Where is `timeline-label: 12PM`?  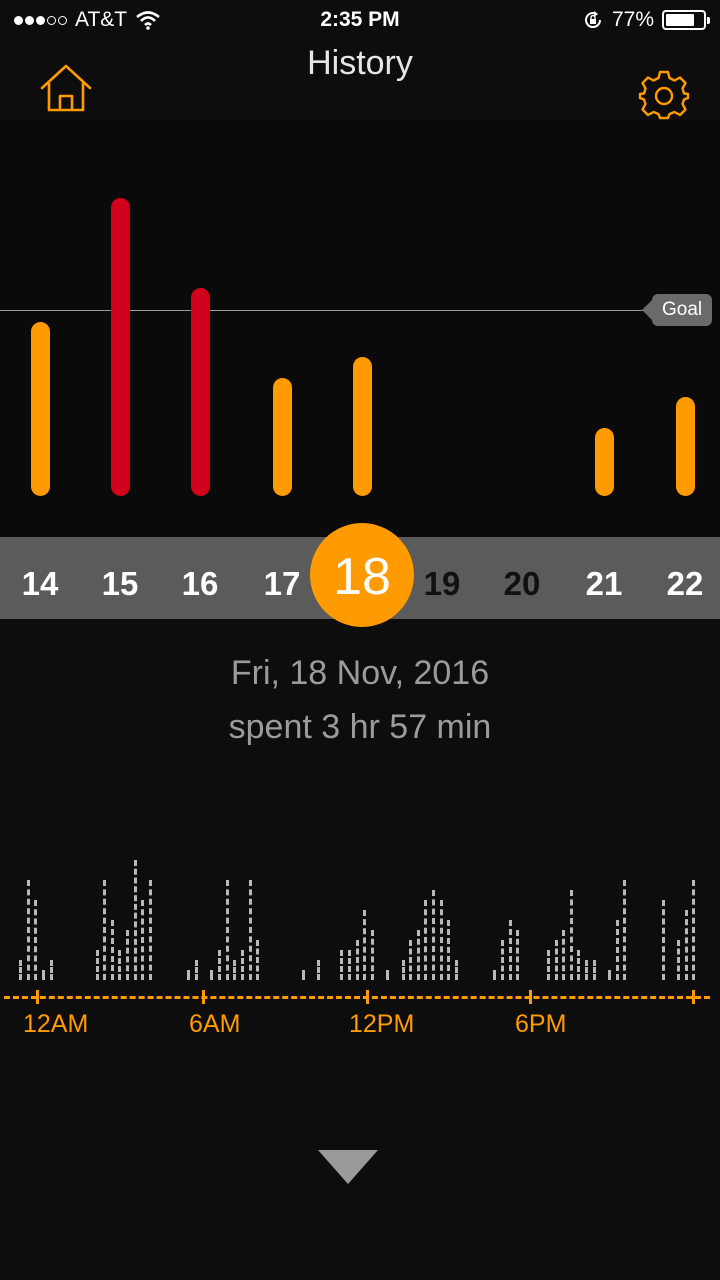
timeline-label: 12PM is located at coordinates (382, 1024).